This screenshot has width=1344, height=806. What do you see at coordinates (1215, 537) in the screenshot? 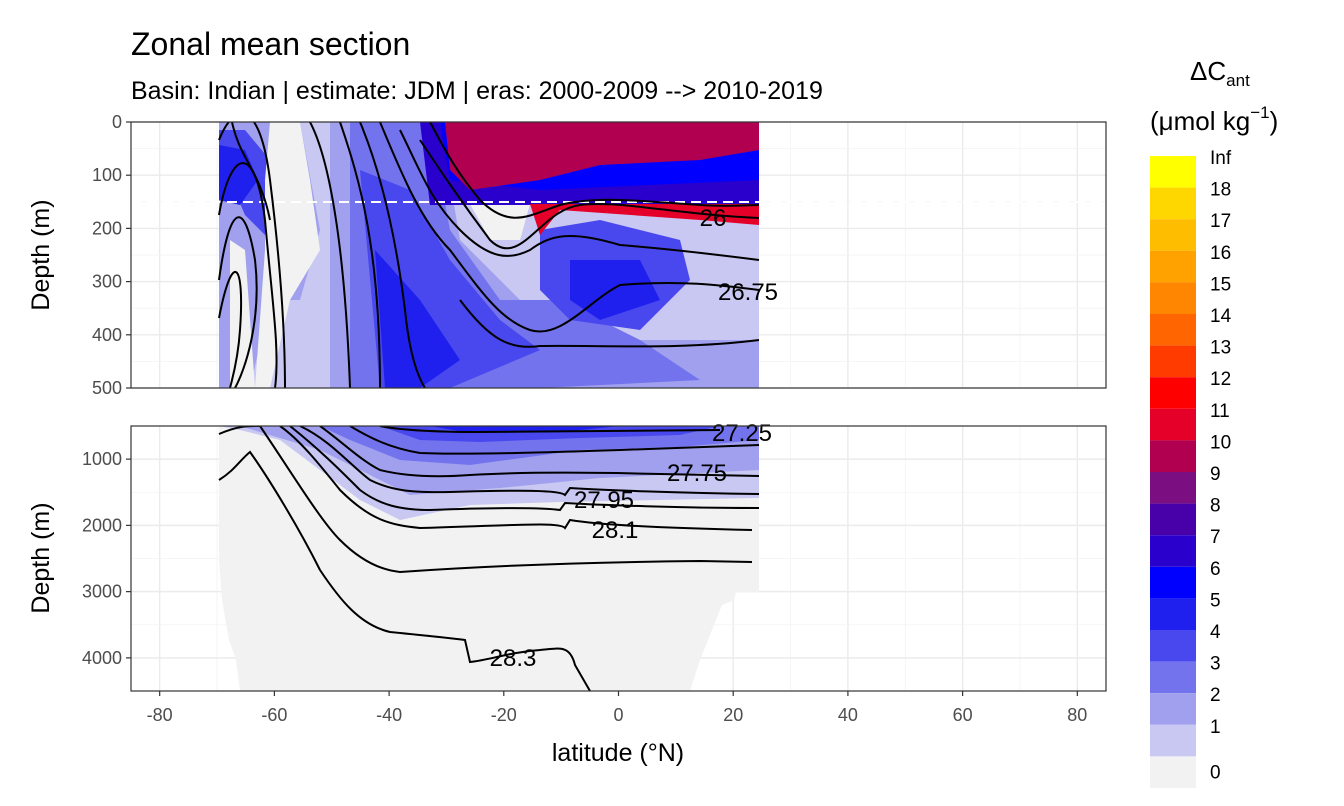
I see `legend-key-label: 7` at bounding box center [1215, 537].